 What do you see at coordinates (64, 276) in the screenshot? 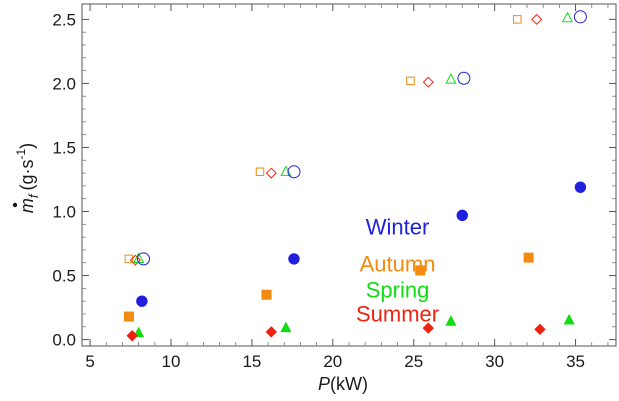
I see `y-tick-label: 0.5` at bounding box center [64, 276].